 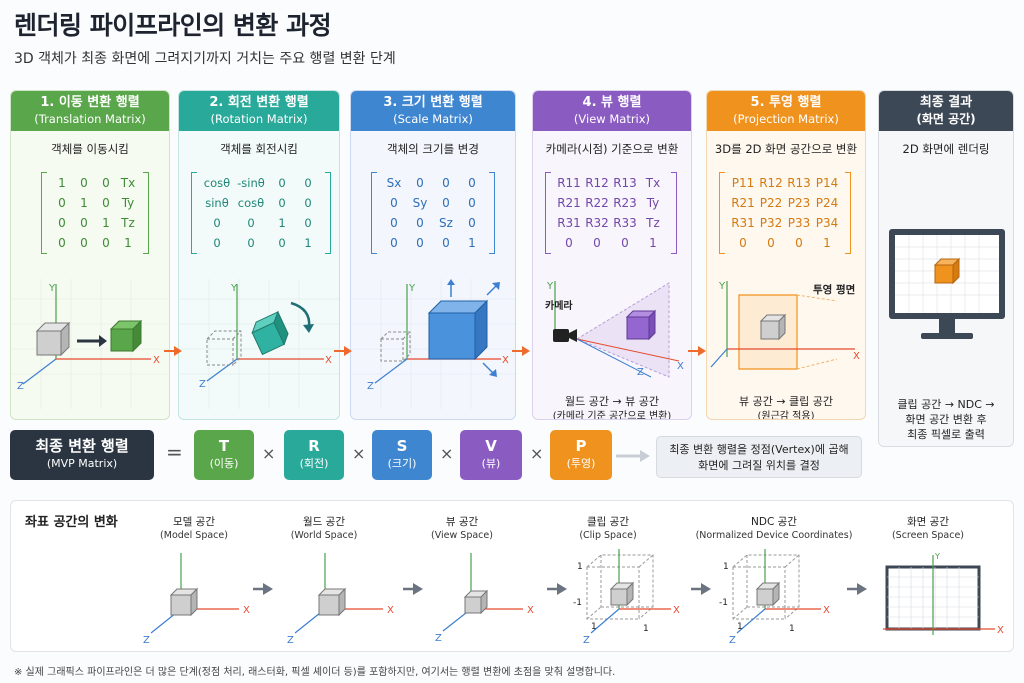 What do you see at coordinates (90, 102) in the screenshot?
I see `panel-title: 1. 이동 변환 행렬` at bounding box center [90, 102].